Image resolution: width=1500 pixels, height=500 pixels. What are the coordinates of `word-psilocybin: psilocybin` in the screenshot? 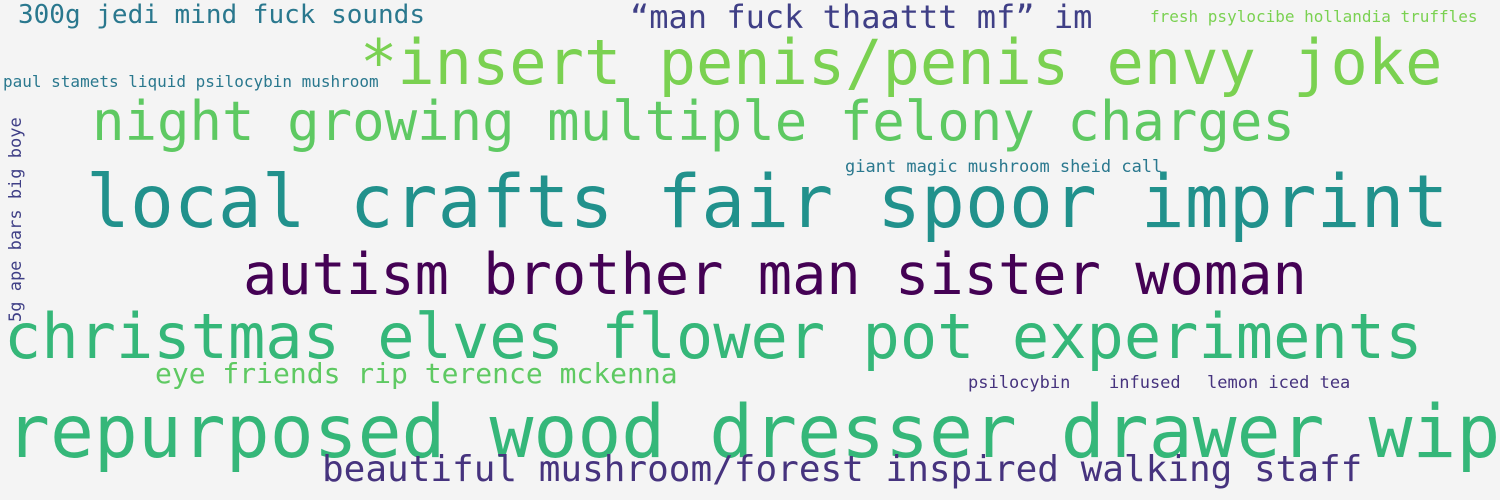 It's located at (1019, 383).